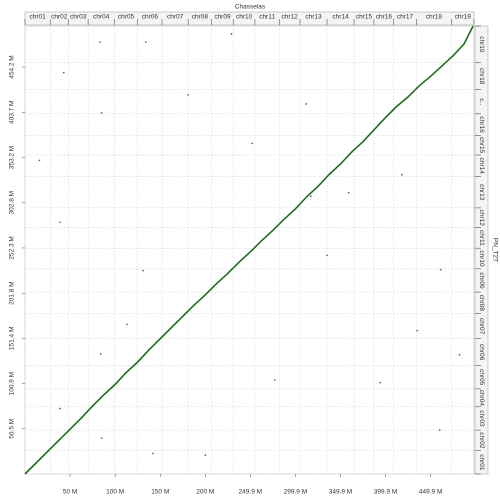 This screenshot has width=500, height=500. What do you see at coordinates (37, 17) in the screenshot?
I see `x-chromosome-label: chr01` at bounding box center [37, 17].